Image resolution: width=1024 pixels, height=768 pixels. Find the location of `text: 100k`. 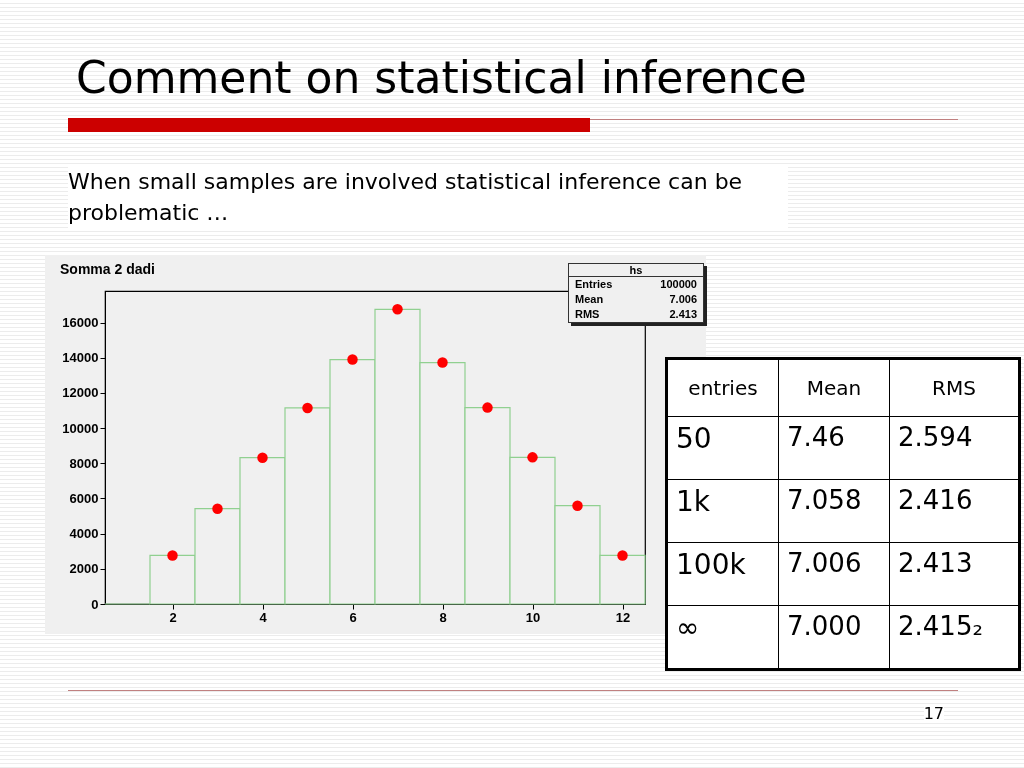

text: 100k is located at coordinates (711, 564).